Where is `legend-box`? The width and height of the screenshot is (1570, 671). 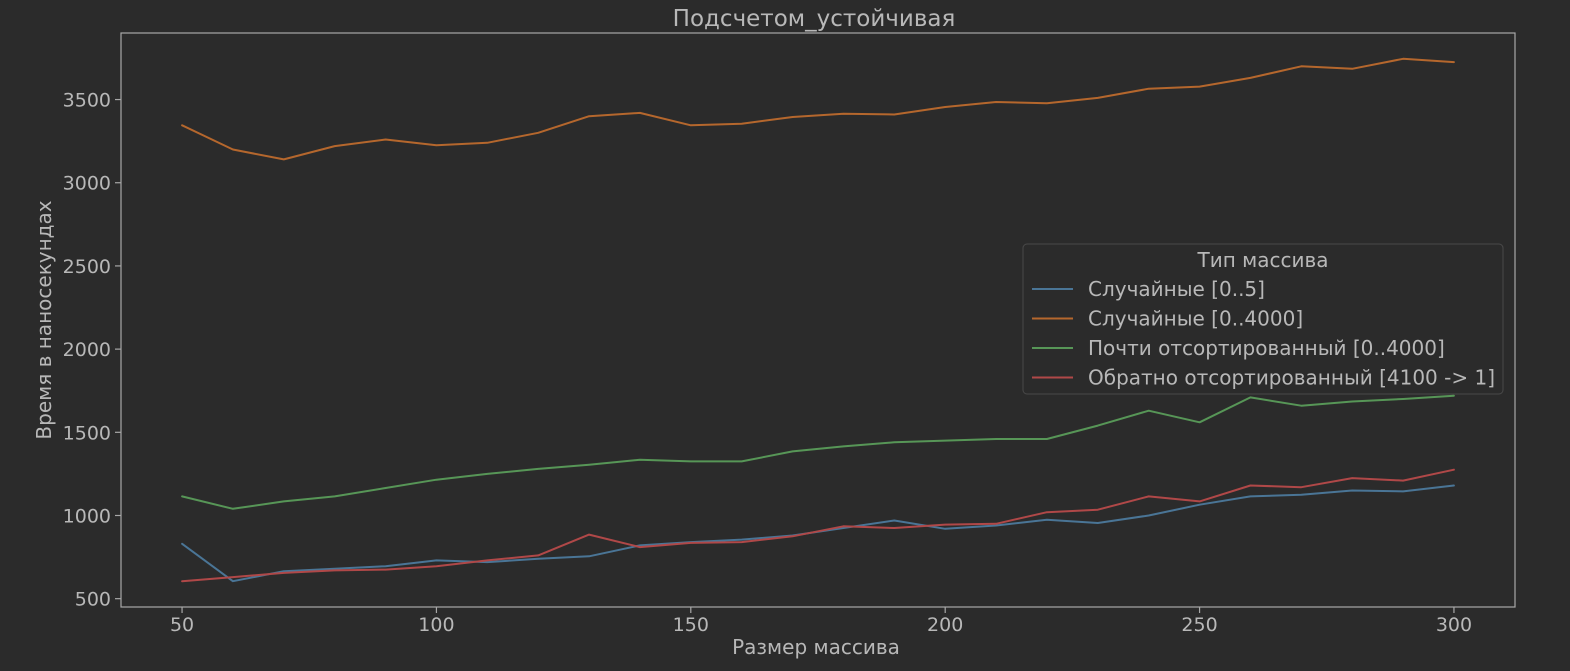
legend-box is located at coordinates (1263, 319).